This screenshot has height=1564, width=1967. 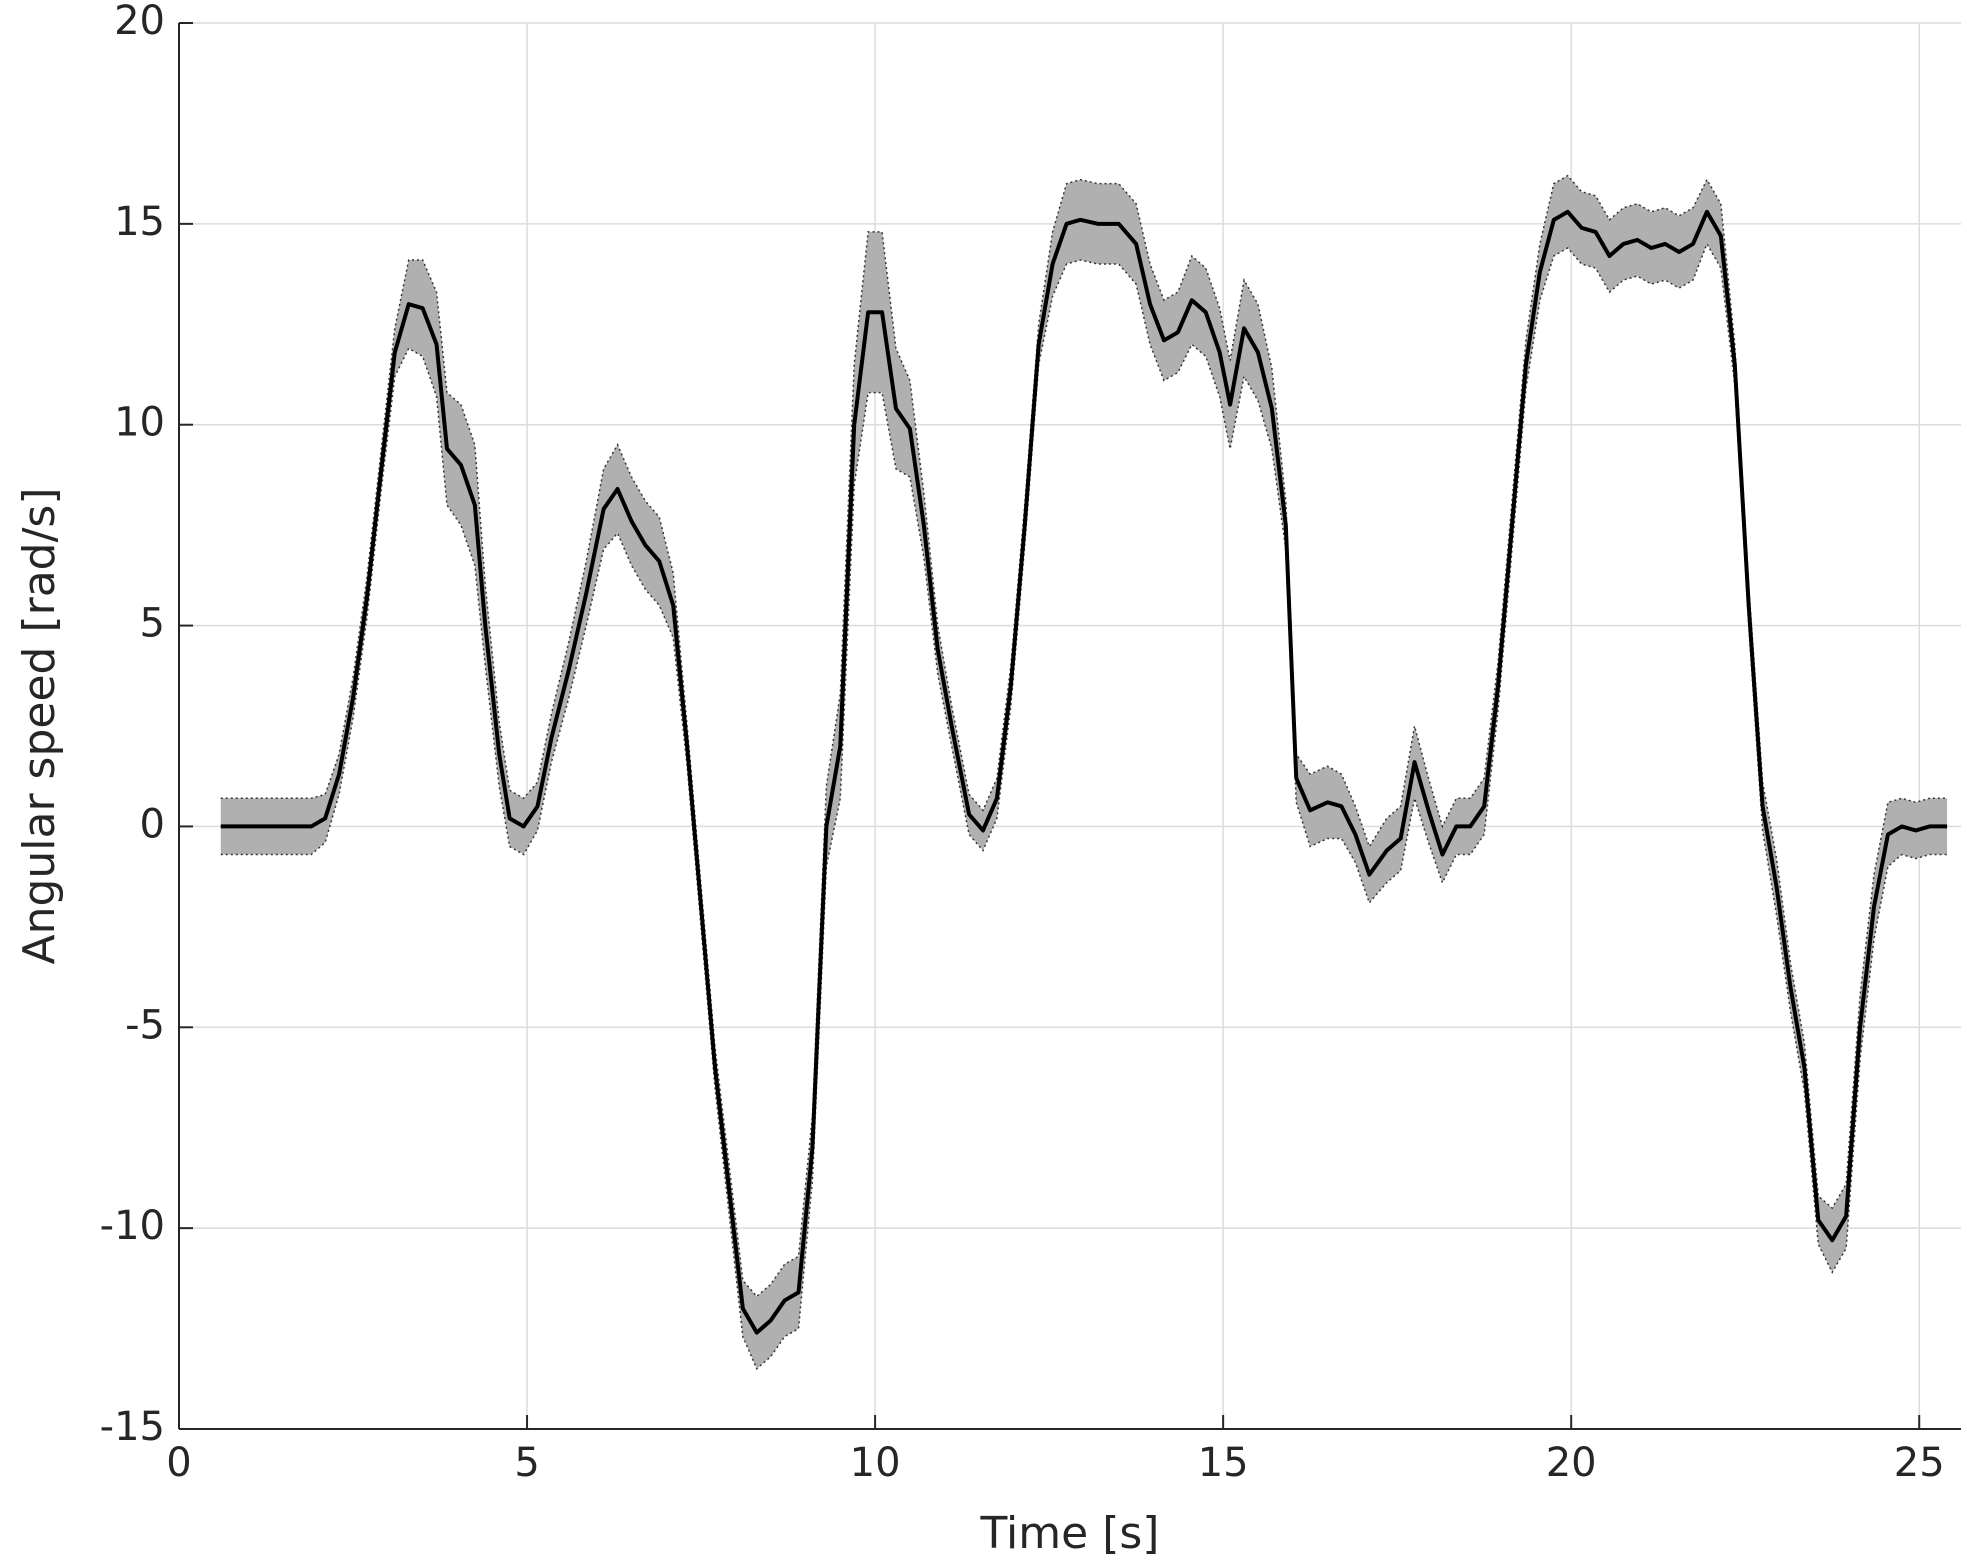 What do you see at coordinates (39, 725) in the screenshot?
I see `y-axis-label: Angular speed [rad/s]` at bounding box center [39, 725].